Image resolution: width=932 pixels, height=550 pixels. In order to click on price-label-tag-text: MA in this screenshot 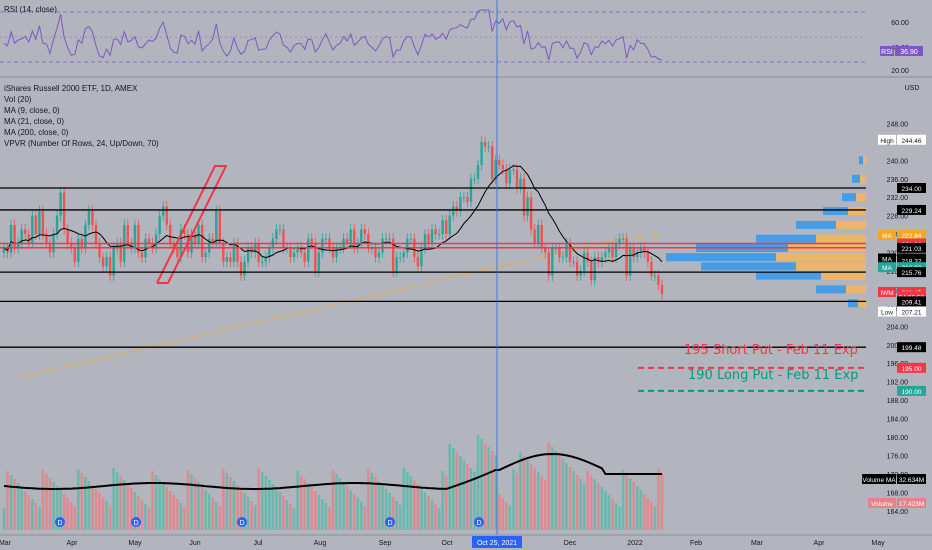, I will do `click(887, 268)`.